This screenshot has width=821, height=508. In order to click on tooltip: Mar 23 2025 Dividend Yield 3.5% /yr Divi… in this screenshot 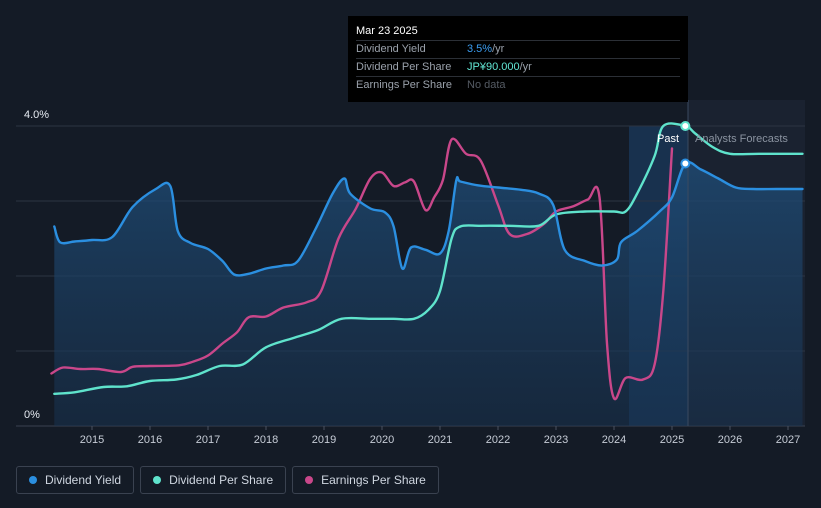, I will do `click(518, 59)`.